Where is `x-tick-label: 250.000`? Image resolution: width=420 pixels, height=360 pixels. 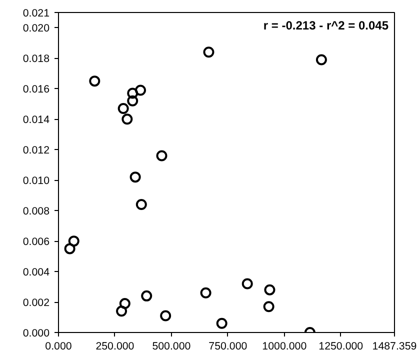
x-tick-label: 250.000 is located at coordinates (115, 346).